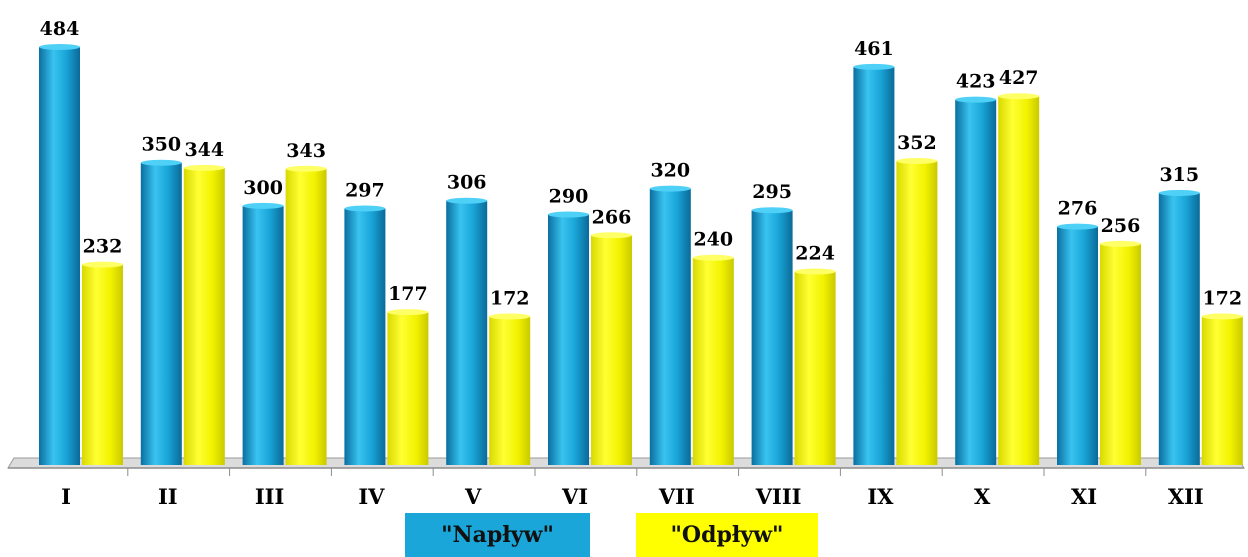 The image size is (1248, 557). Describe the element at coordinates (574, 496) in the screenshot. I see `category-label: VI` at that location.